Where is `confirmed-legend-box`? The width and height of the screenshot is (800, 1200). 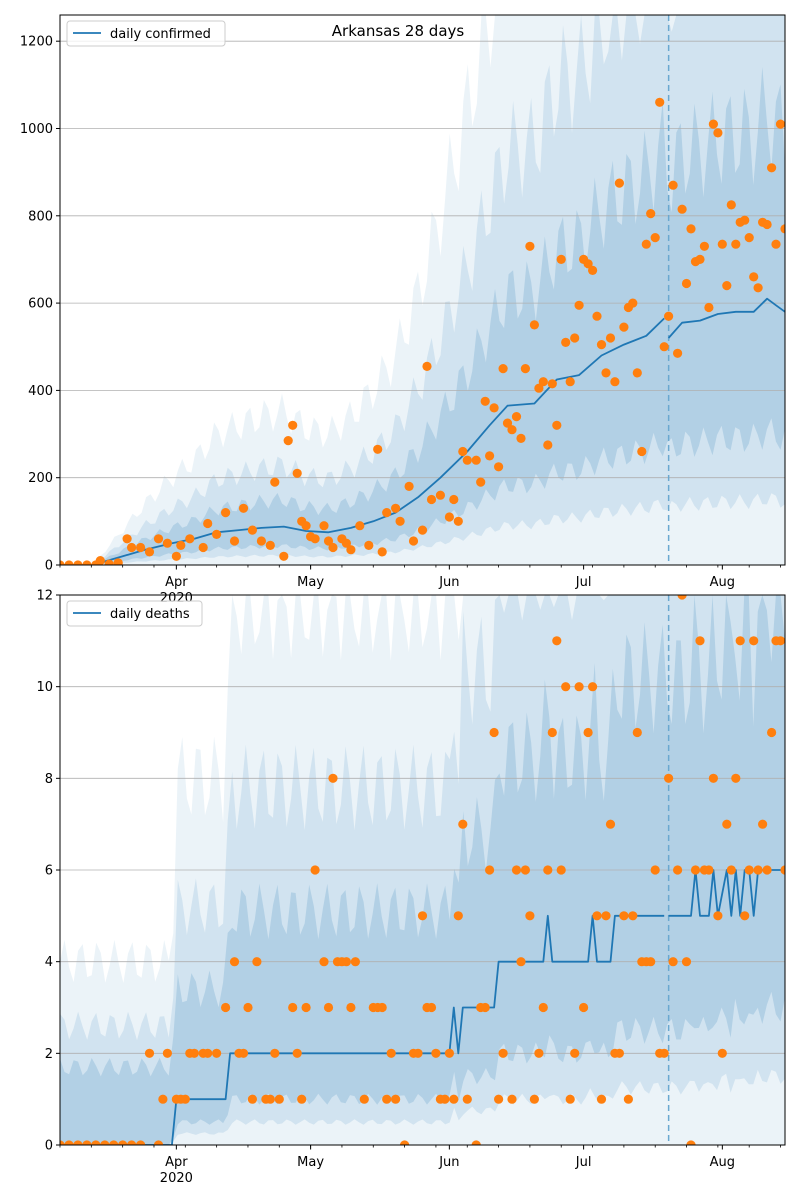 confirmed-legend-box is located at coordinates (146, 33).